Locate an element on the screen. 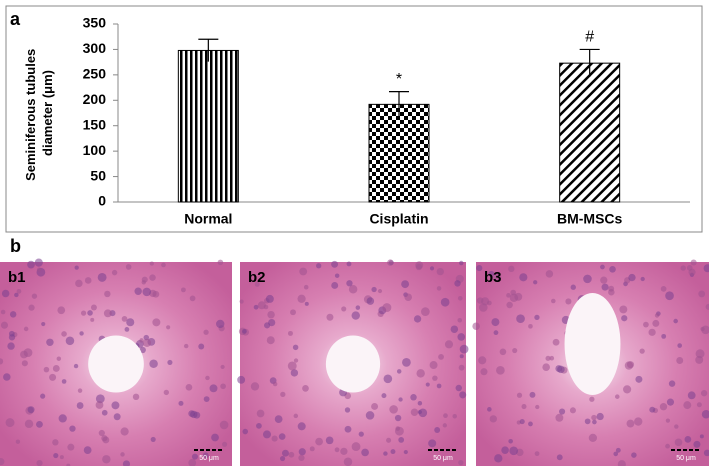 This screenshot has height=471, width=709. image-label: b1 is located at coordinates (17, 277).